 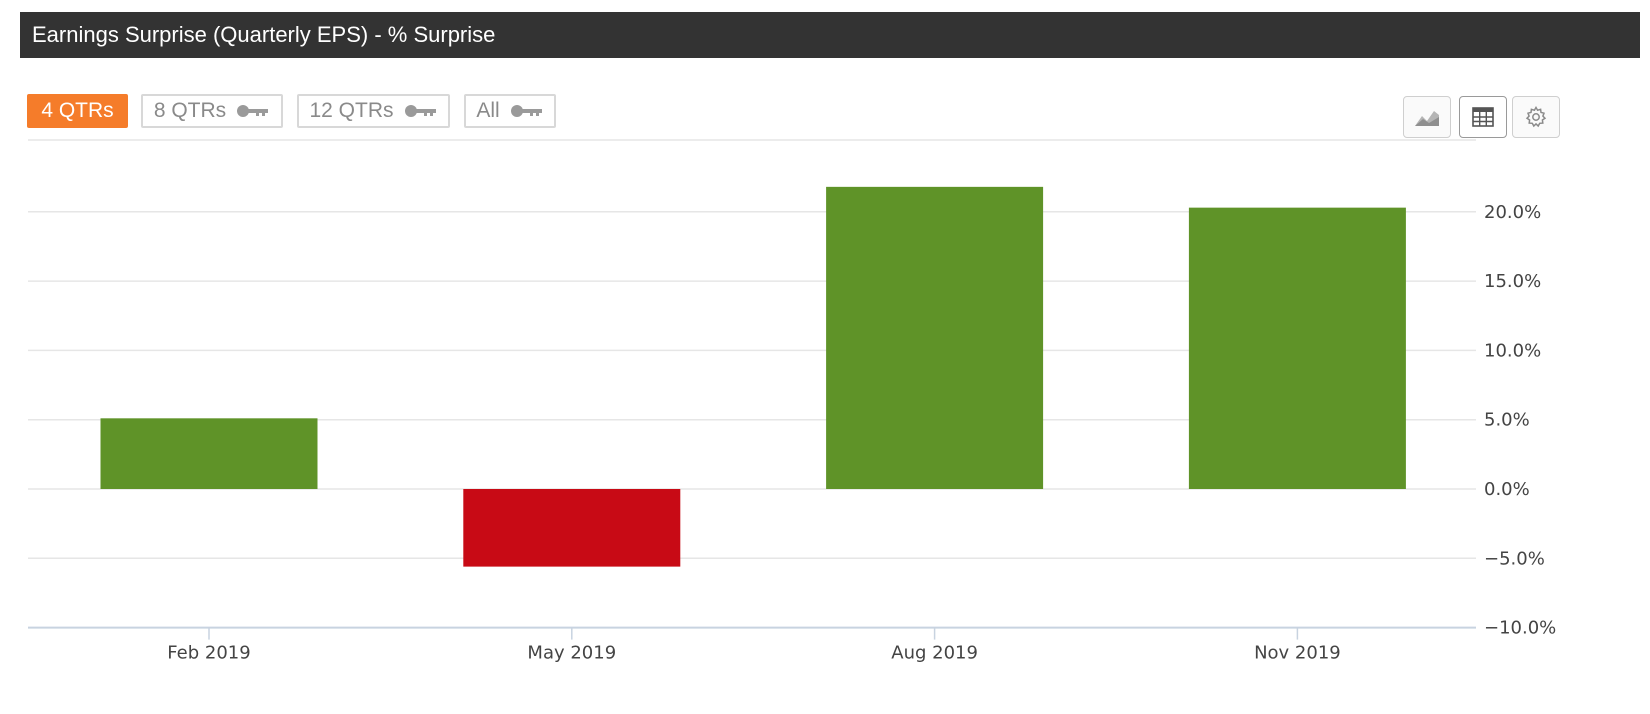 I want to click on y-tick-label: 10.0%, so click(x=1512, y=350).